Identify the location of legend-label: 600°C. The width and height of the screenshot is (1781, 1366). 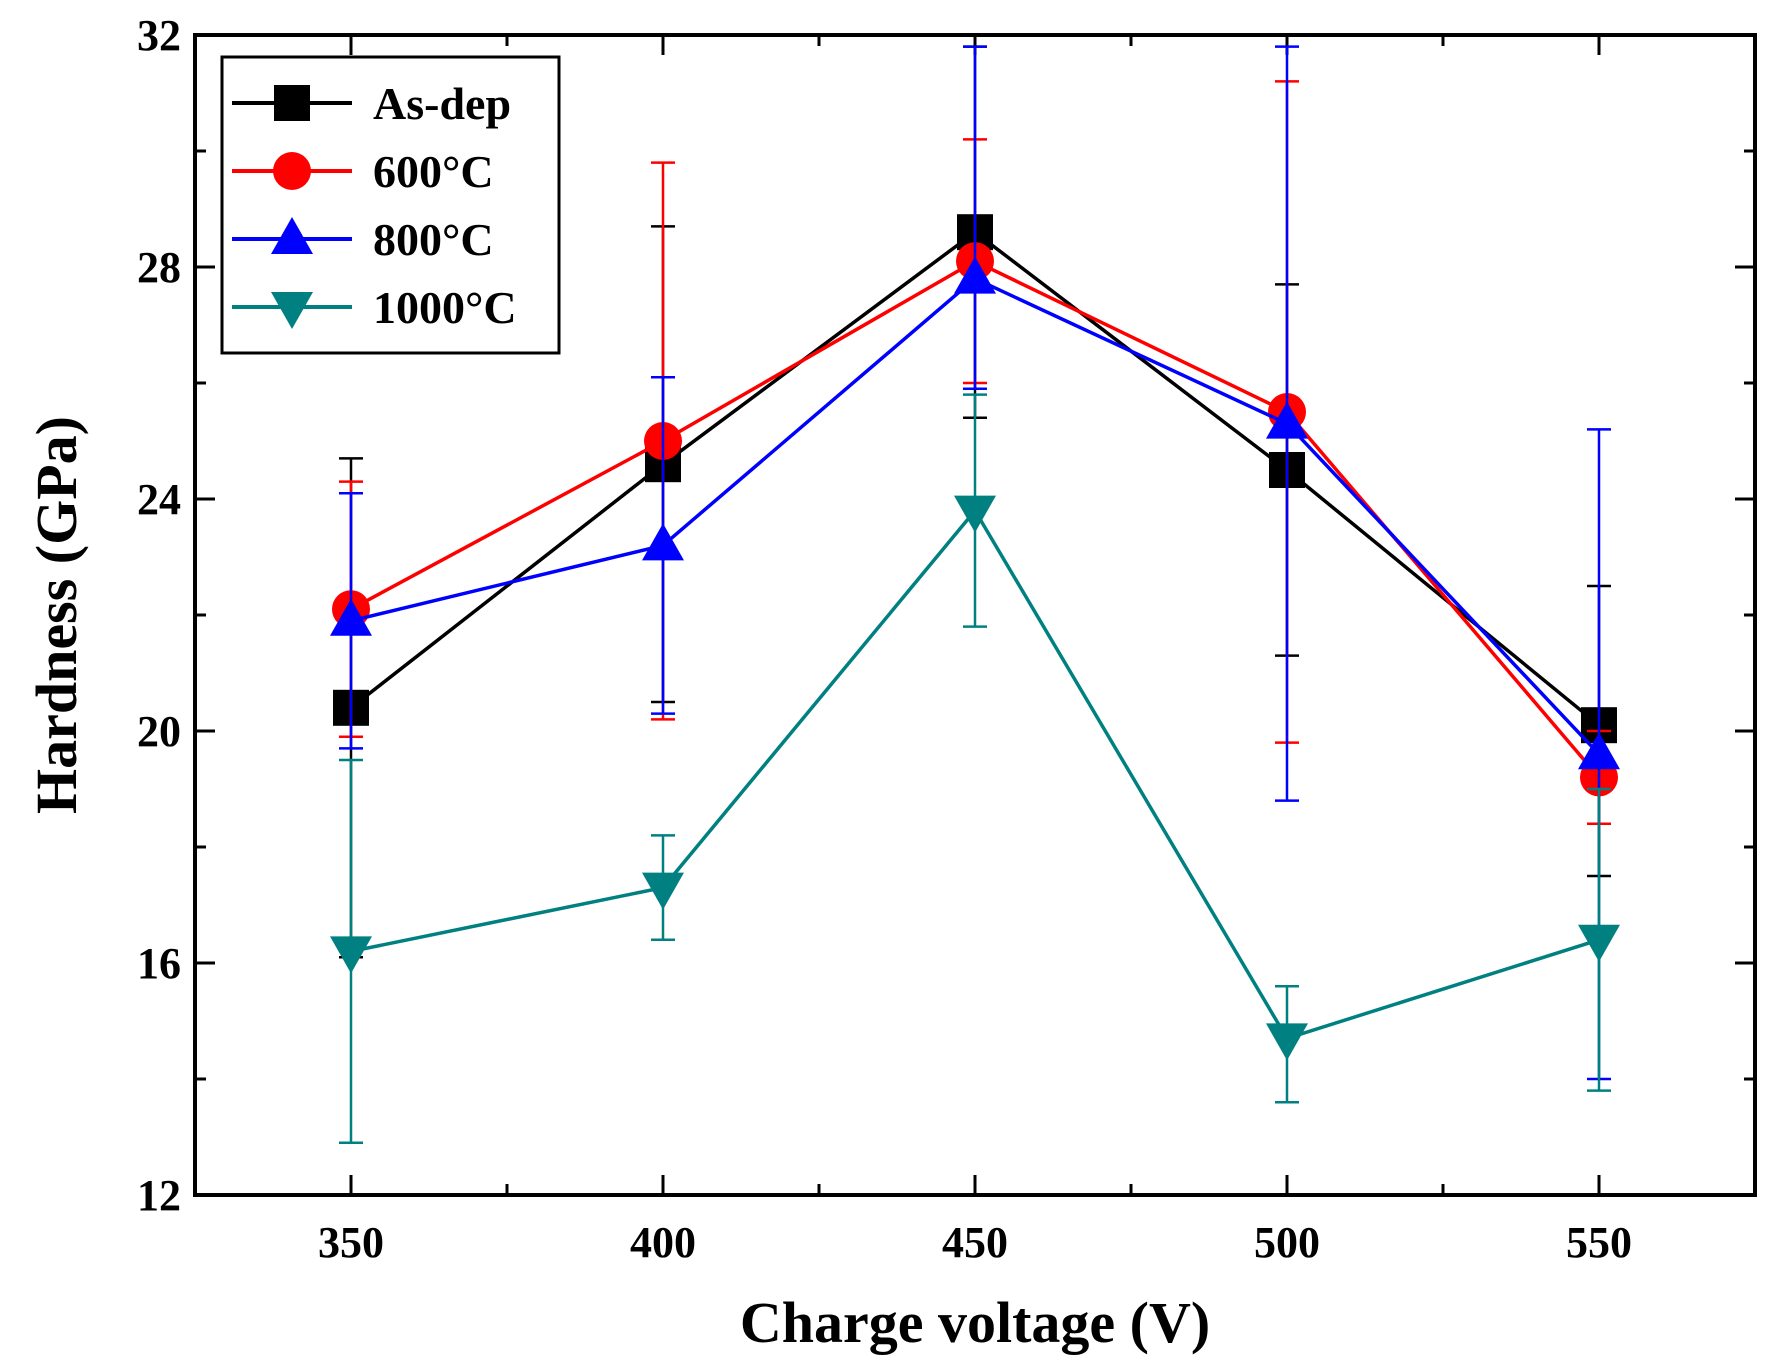
(433, 171).